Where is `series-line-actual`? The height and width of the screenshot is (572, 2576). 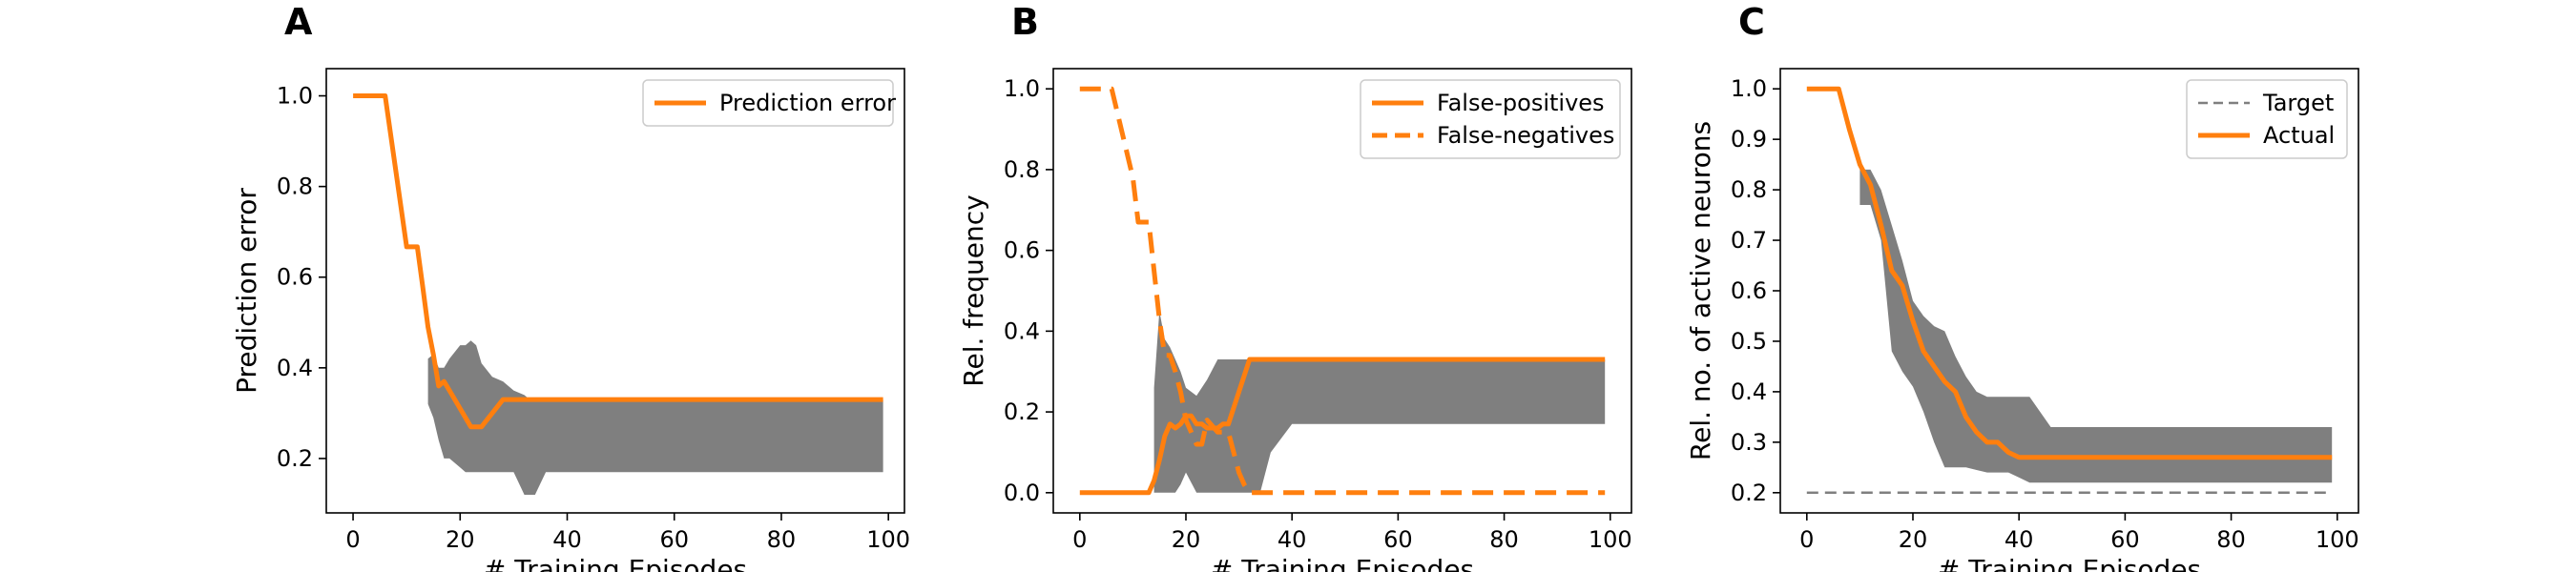
series-line-actual is located at coordinates (2069, 273).